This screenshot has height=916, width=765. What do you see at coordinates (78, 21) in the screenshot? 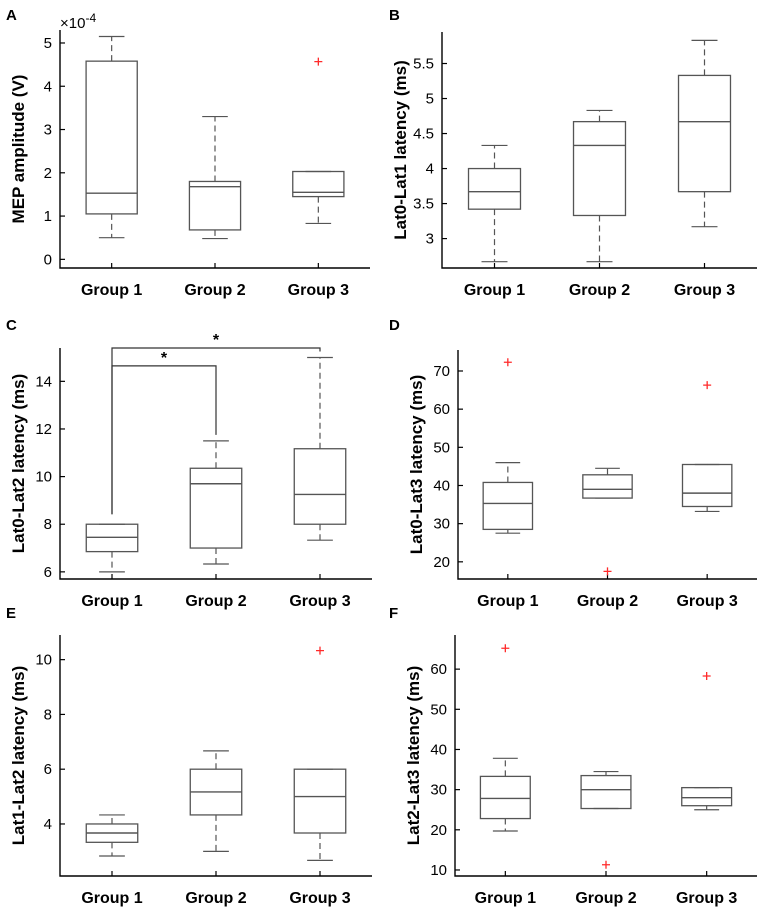
I see `y-multiplier: ×10⁻⁴` at bounding box center [78, 21].